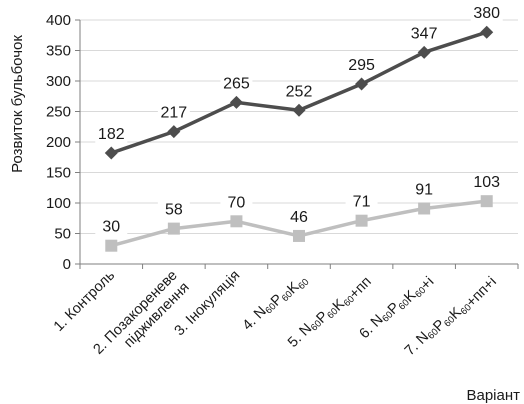 The image size is (524, 404). Describe the element at coordinates (62, 234) in the screenshot. I see `y-tick-label: 50` at that location.